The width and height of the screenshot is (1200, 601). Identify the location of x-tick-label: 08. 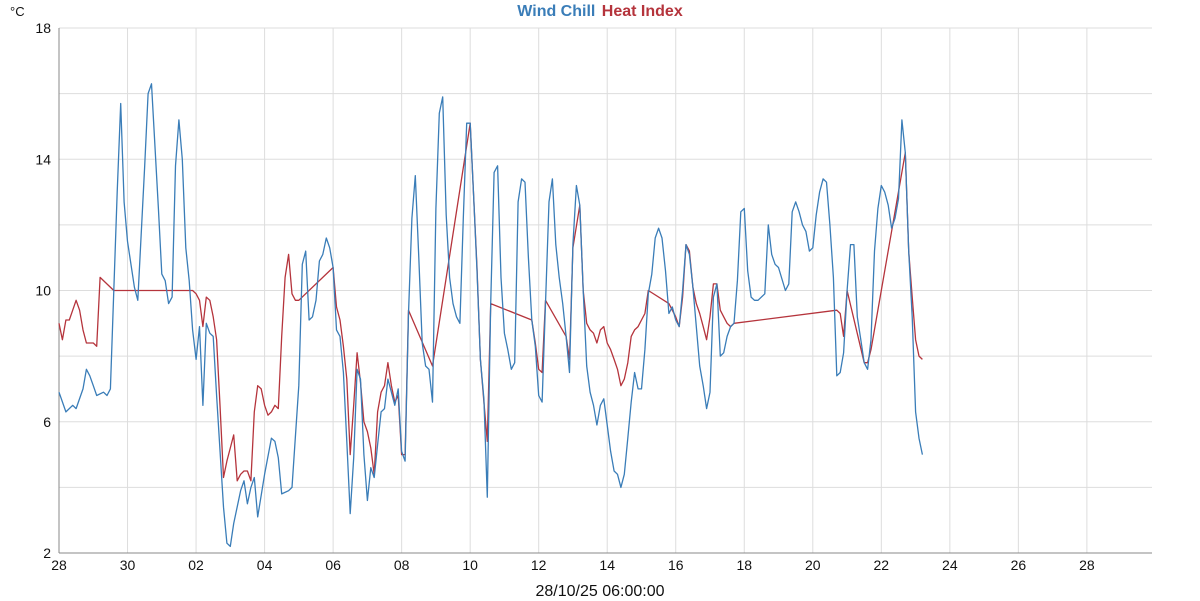
(402, 565).